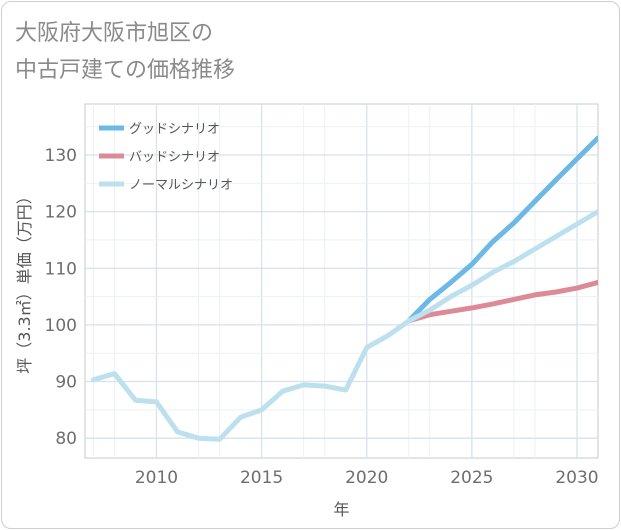 Image resolution: width=621 pixels, height=530 pixels. I want to click on legend-label: バッドシナリオ, so click(174, 157).